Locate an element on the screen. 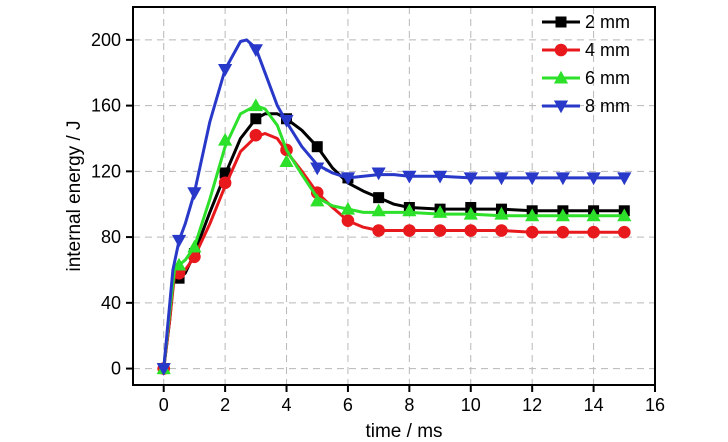 This screenshot has height=442, width=728. x-tick-label: 2 is located at coordinates (225, 405).